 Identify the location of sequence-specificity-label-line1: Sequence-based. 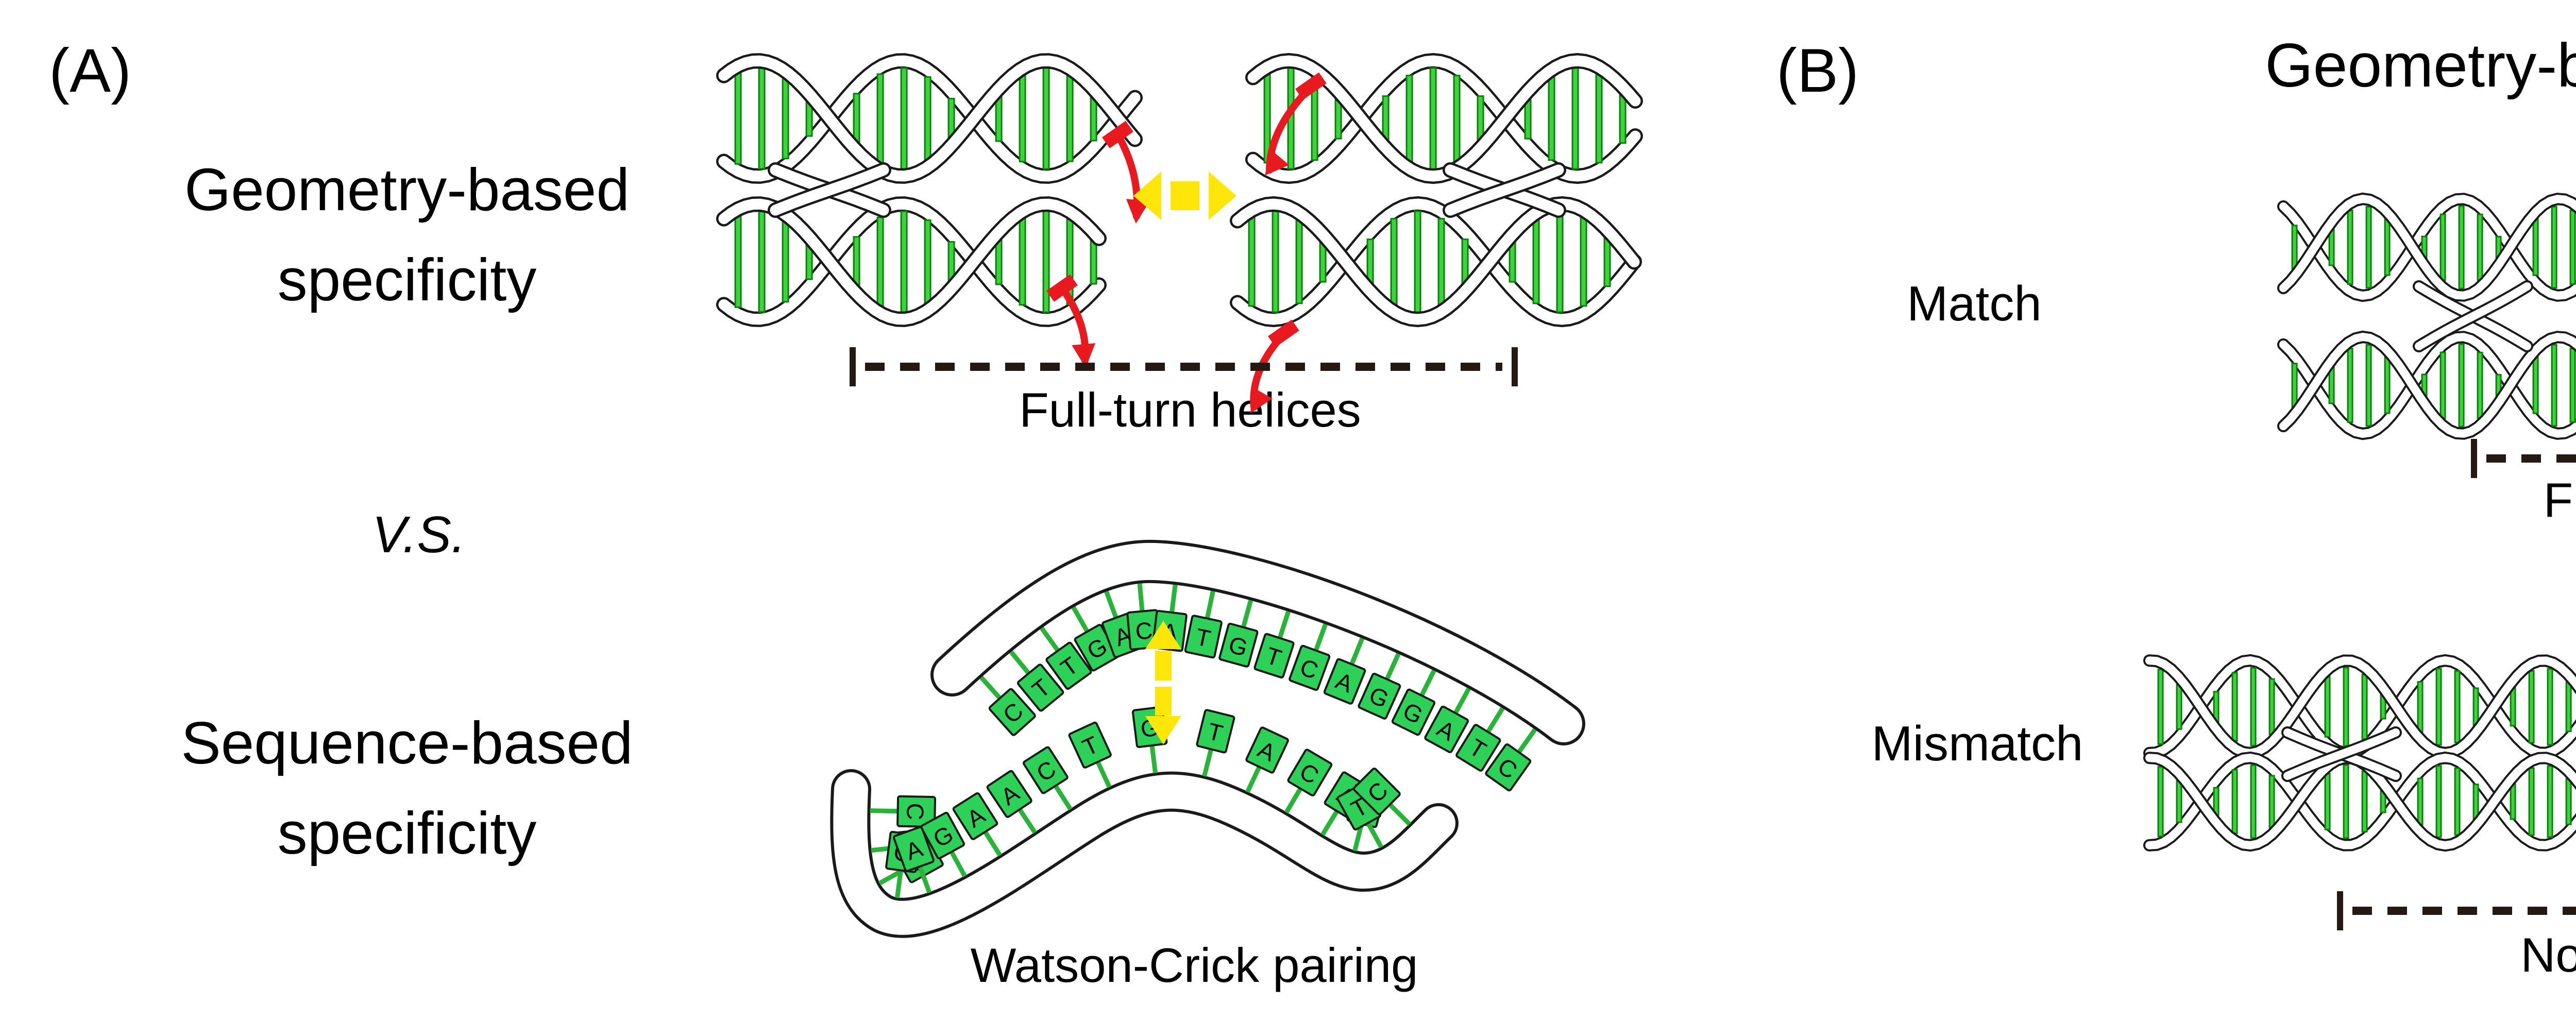
(407, 742).